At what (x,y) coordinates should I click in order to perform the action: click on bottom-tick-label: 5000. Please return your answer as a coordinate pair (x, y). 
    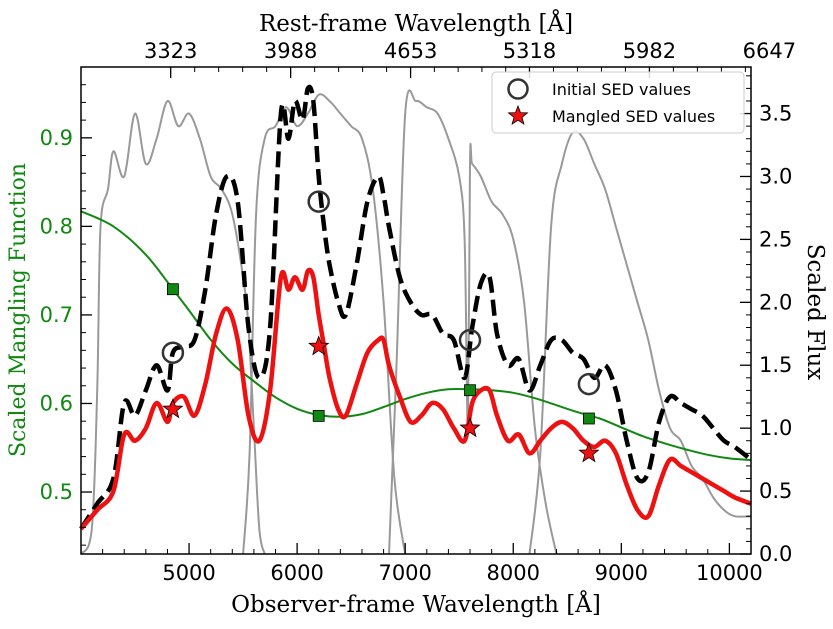
    Looking at the image, I should click on (188, 573).